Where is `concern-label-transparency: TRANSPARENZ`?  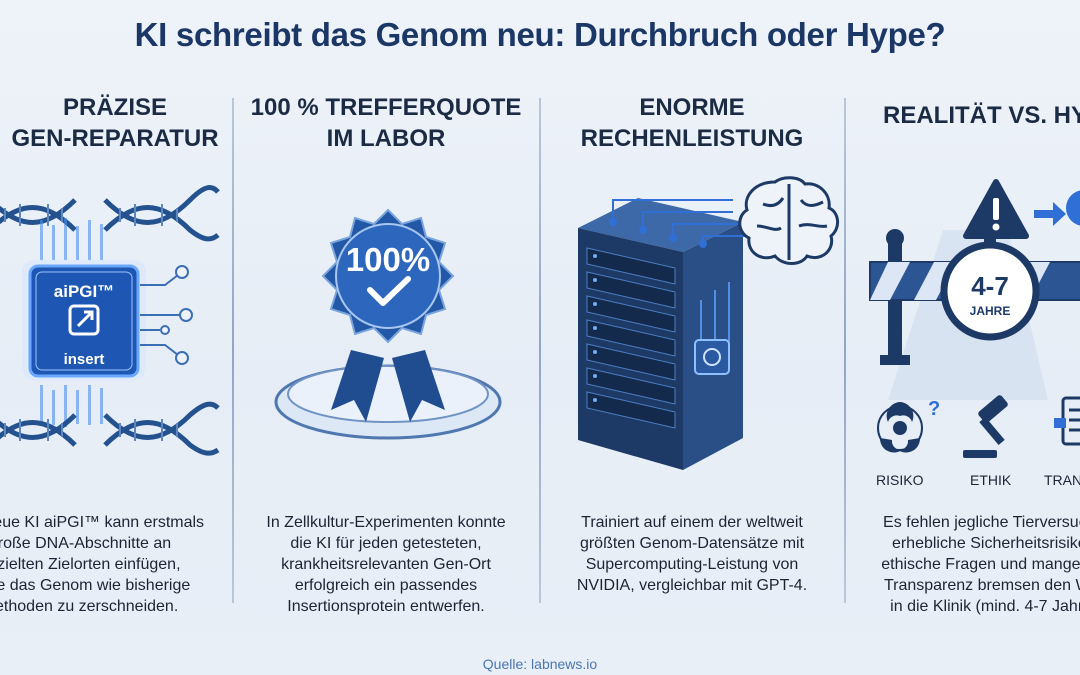
concern-label-transparency: TRANSPARENZ is located at coordinates (1062, 480).